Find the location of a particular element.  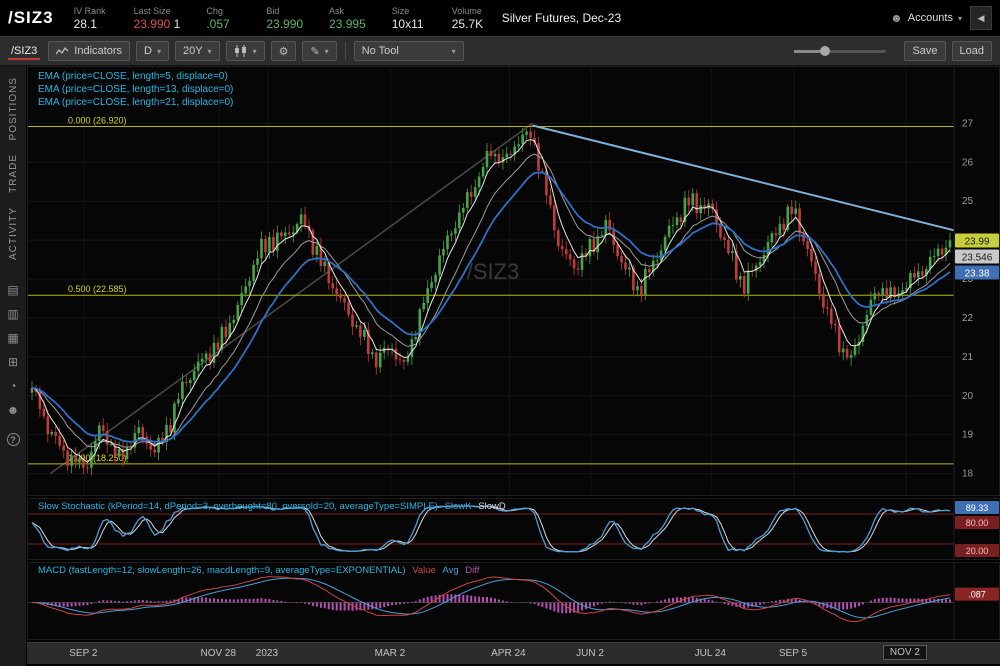

chart-watermark: /SIZ3 is located at coordinates (493, 271).